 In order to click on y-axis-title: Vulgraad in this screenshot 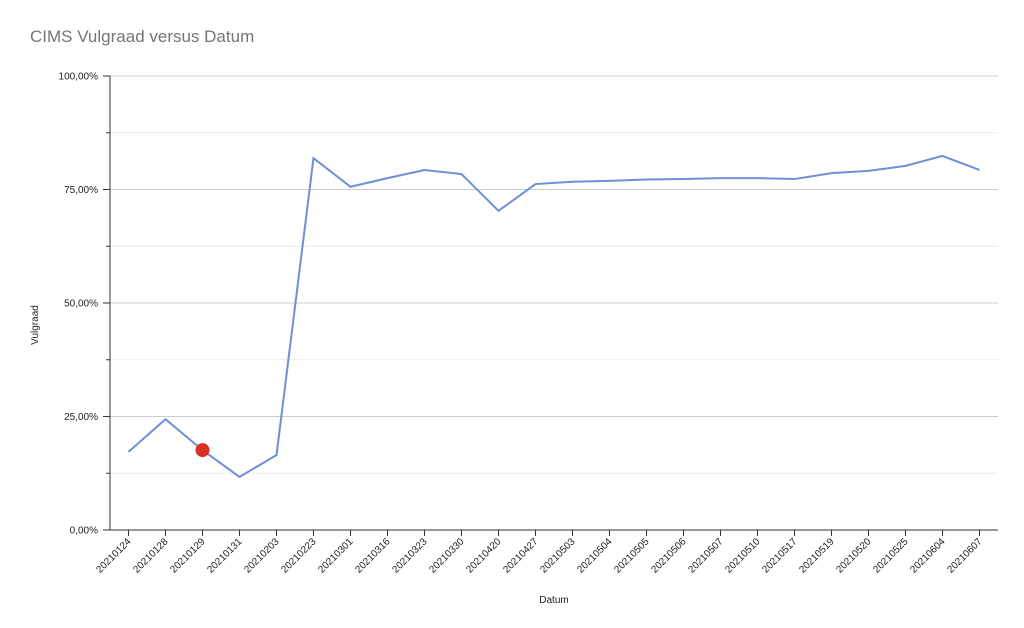, I will do `click(35, 325)`.